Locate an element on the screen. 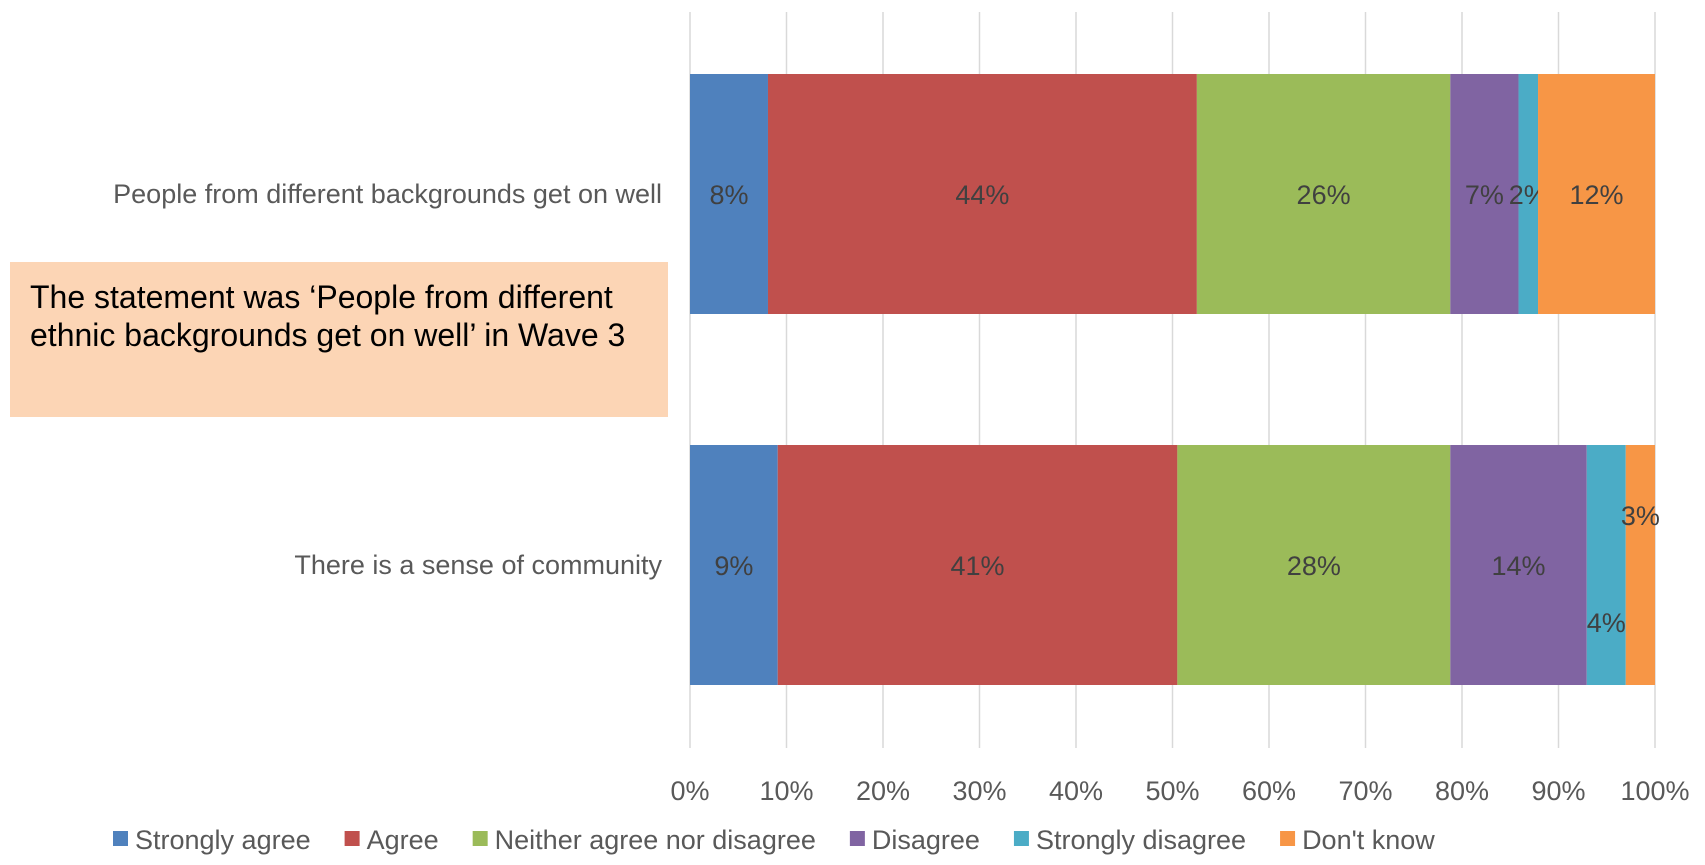 The height and width of the screenshot is (865, 1705). legend-label: Neither agree nor disagree is located at coordinates (655, 840).